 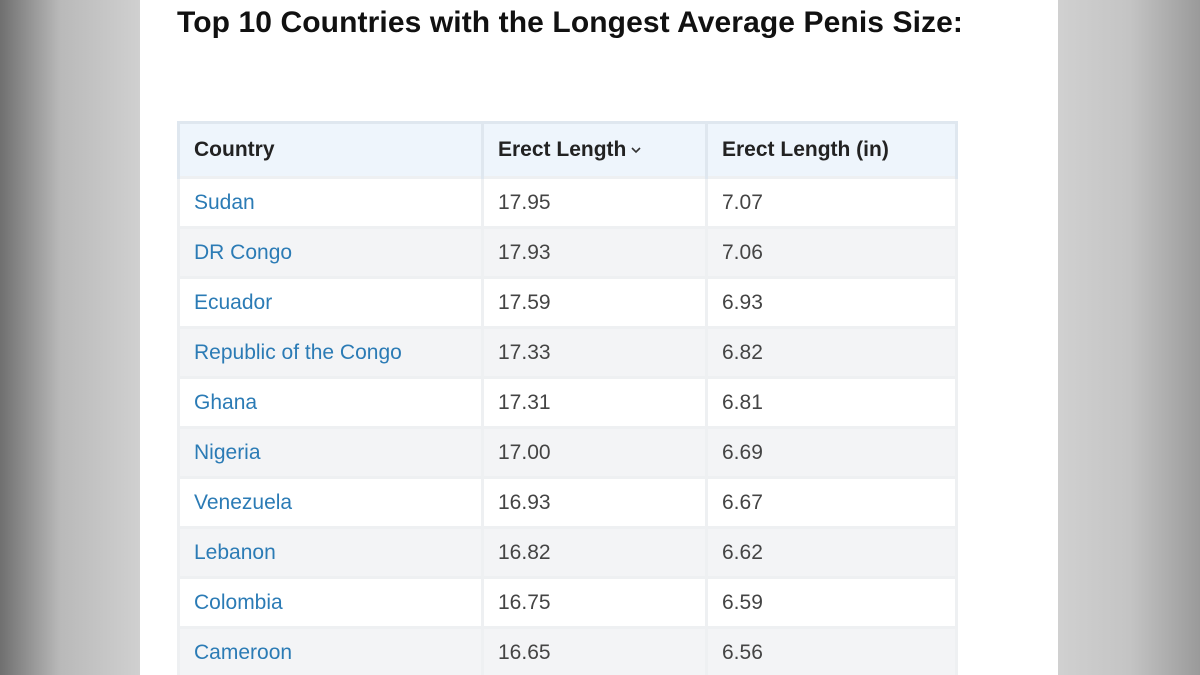 I want to click on table-row: DR Congo 17.93 7.06, so click(x=567, y=252).